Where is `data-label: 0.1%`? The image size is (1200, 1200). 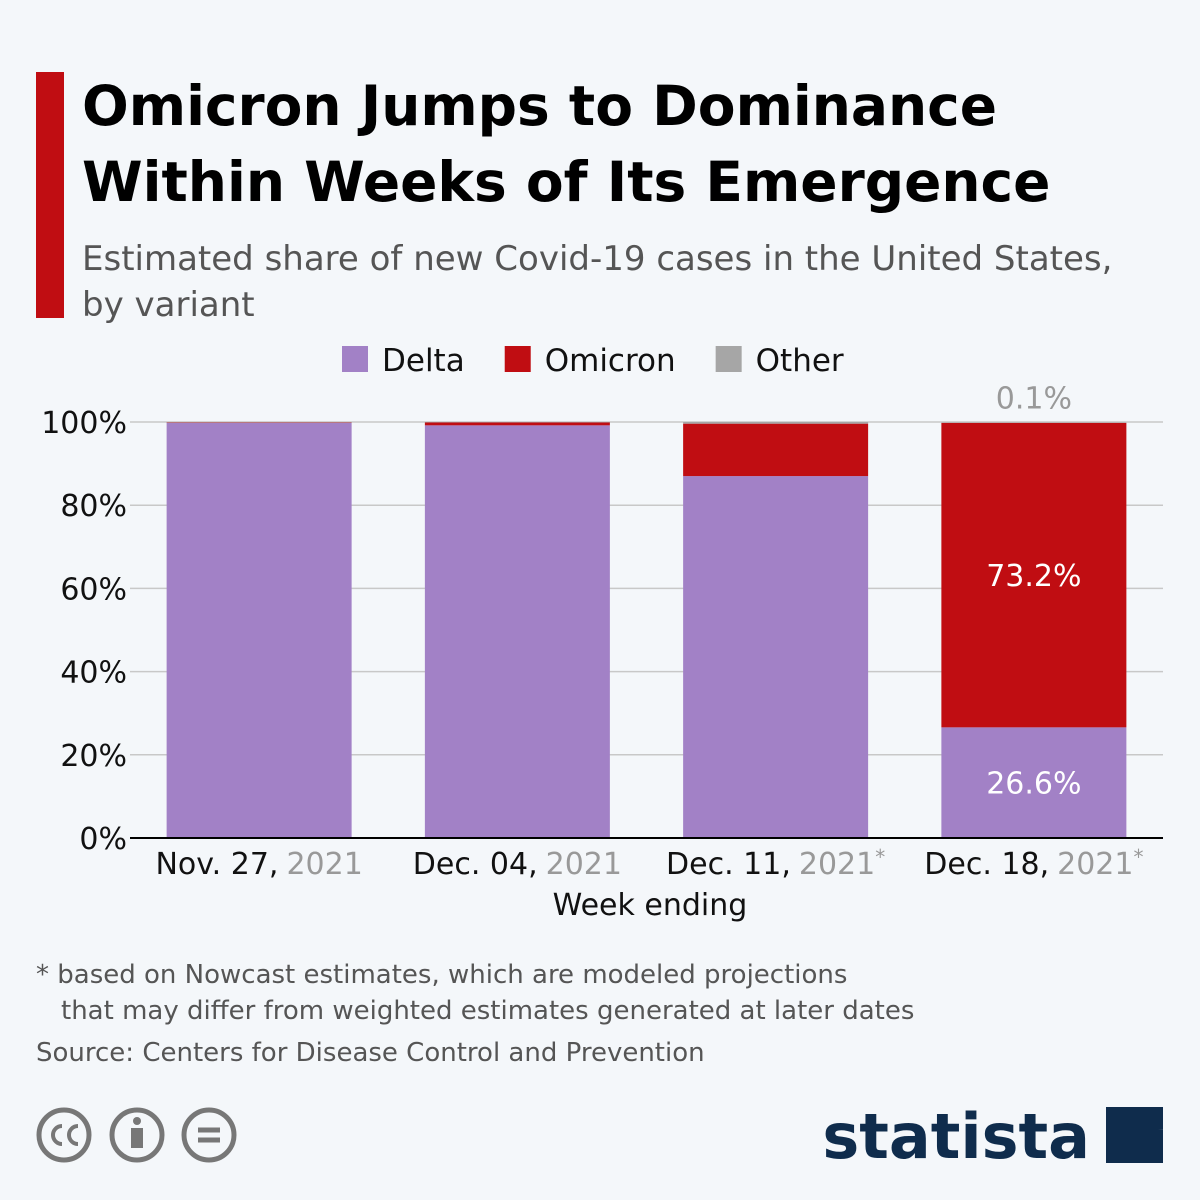 data-label: 0.1% is located at coordinates (1034, 398).